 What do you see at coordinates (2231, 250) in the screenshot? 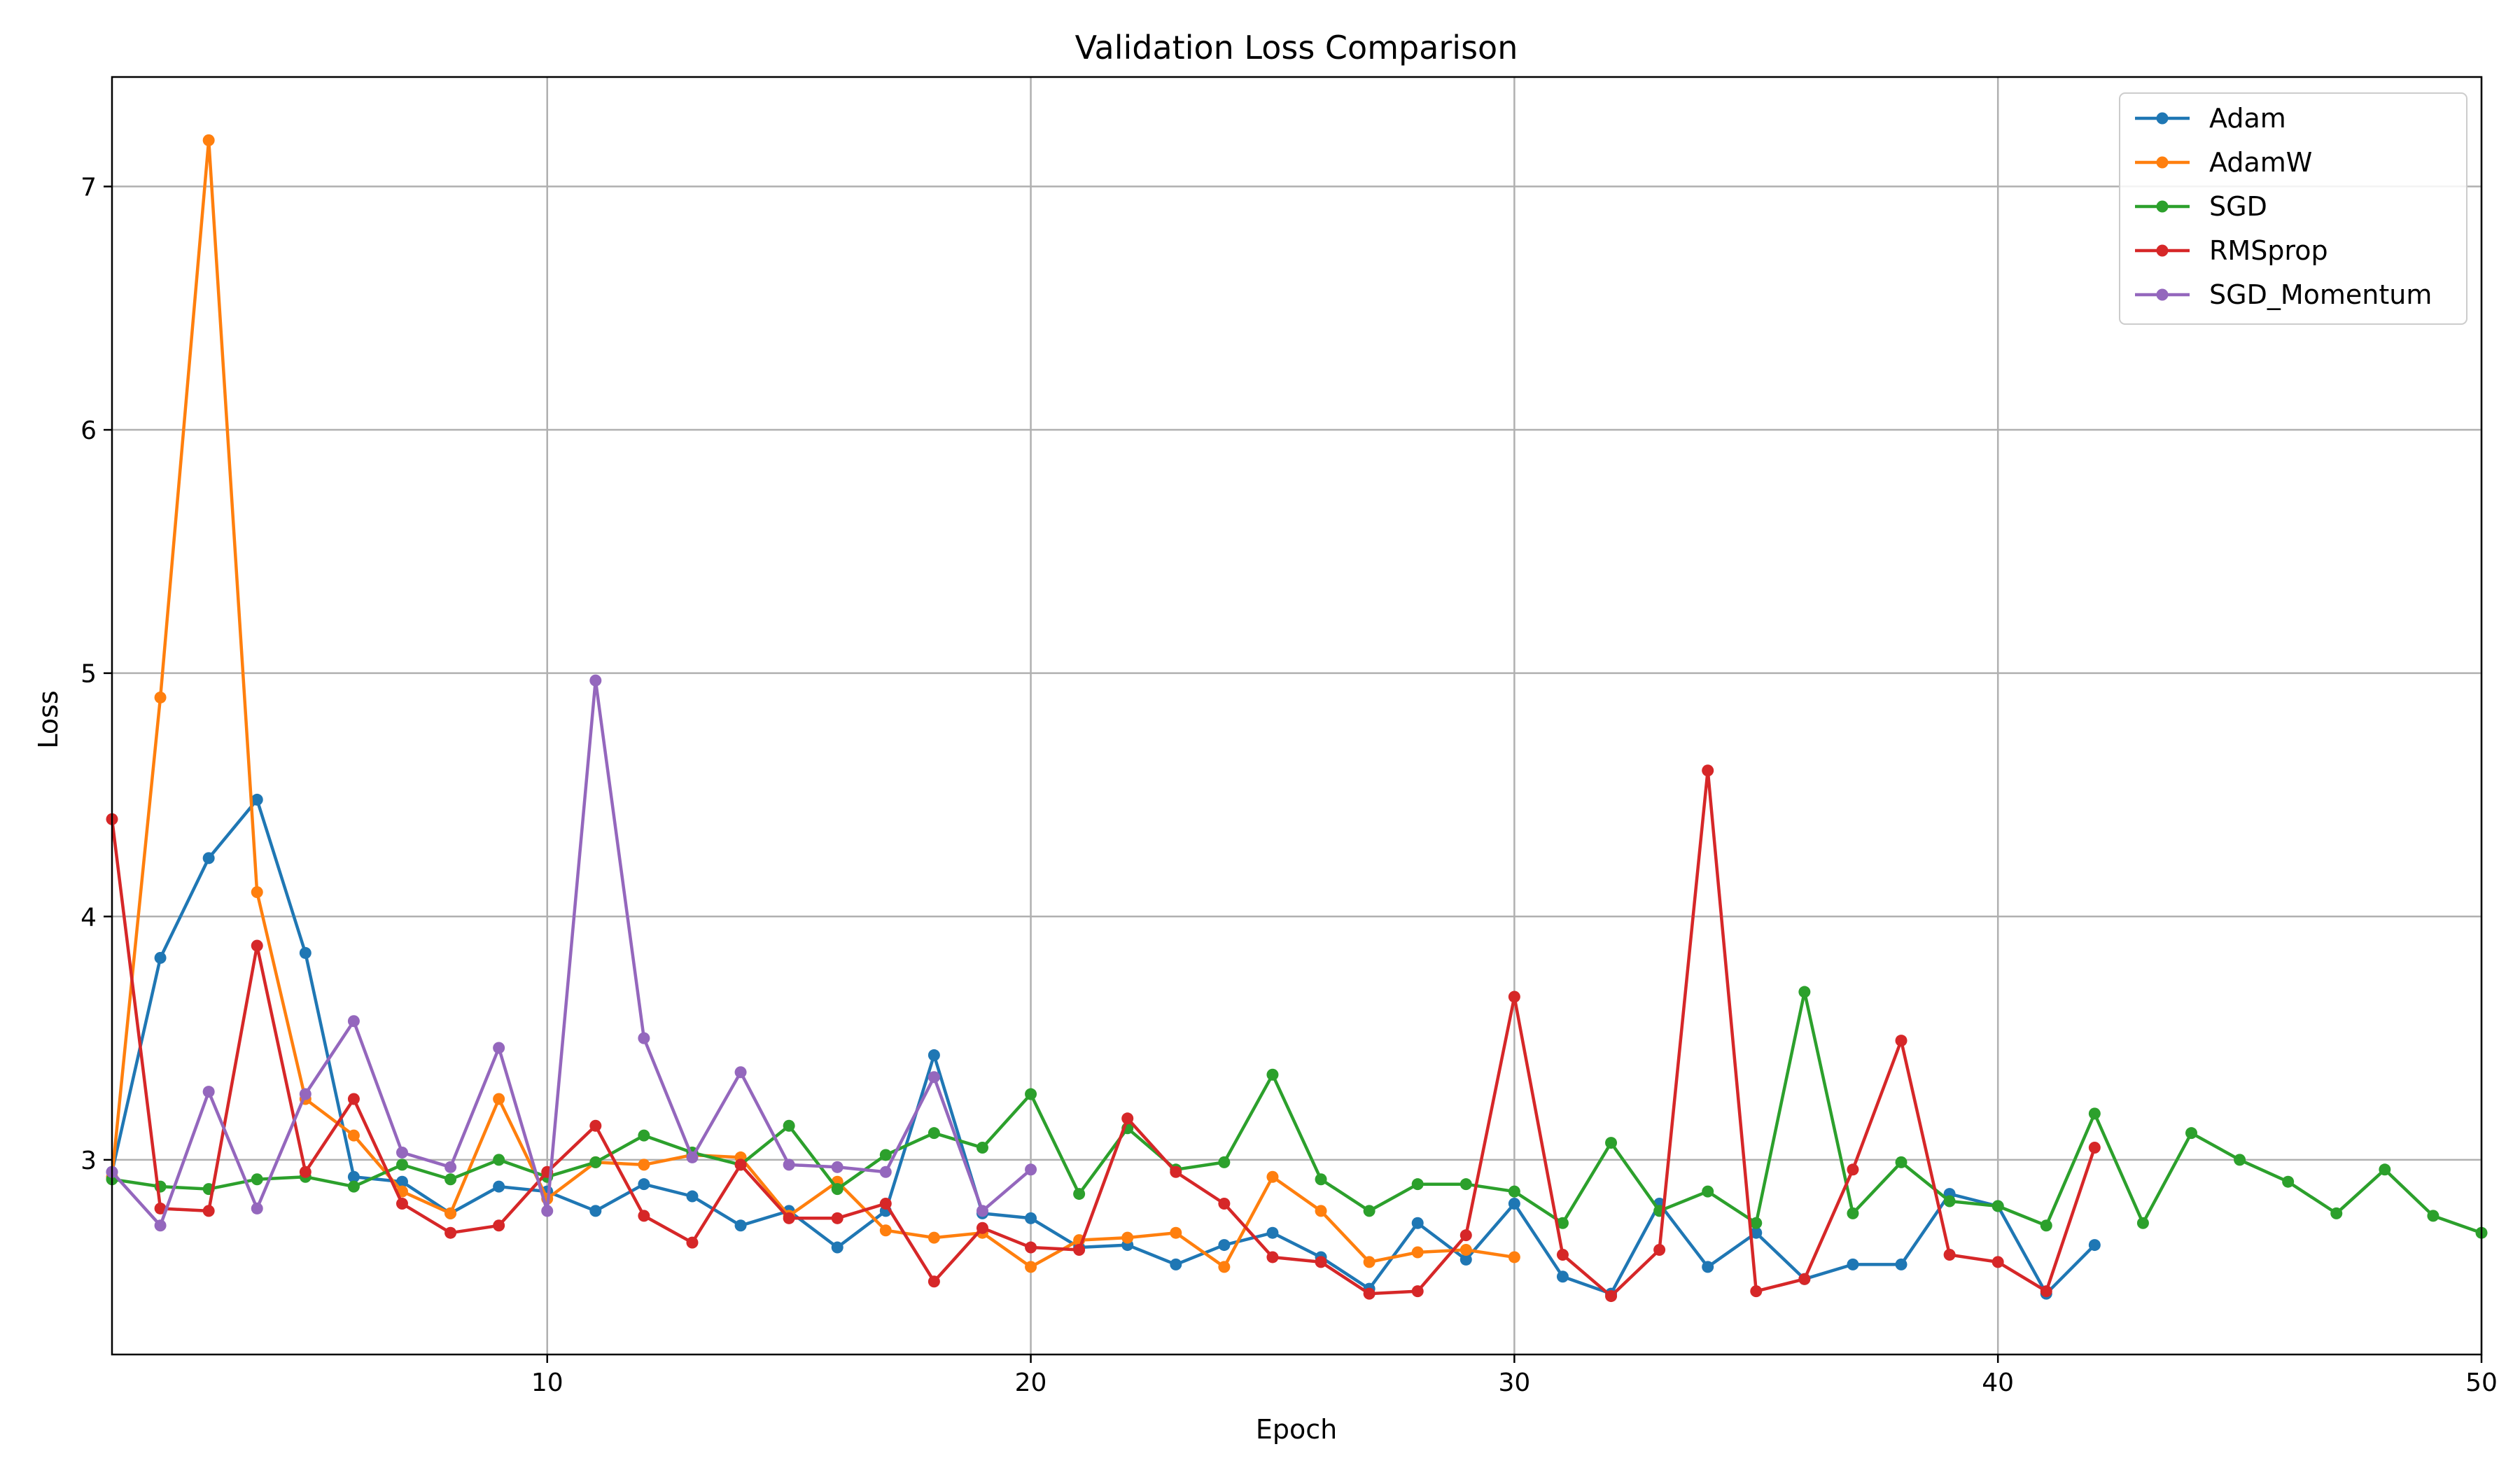
I see `legend-item-rmsprop: RMSprop` at bounding box center [2231, 250].